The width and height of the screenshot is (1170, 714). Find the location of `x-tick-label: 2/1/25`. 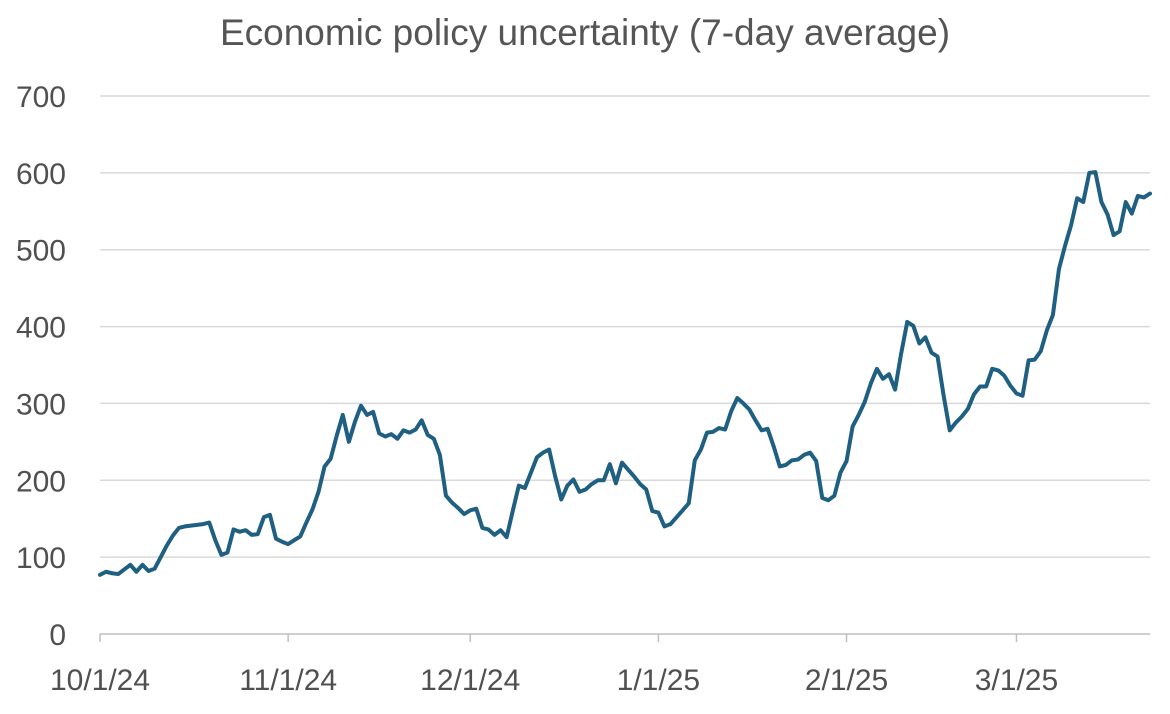

x-tick-label: 2/1/25 is located at coordinates (846, 680).